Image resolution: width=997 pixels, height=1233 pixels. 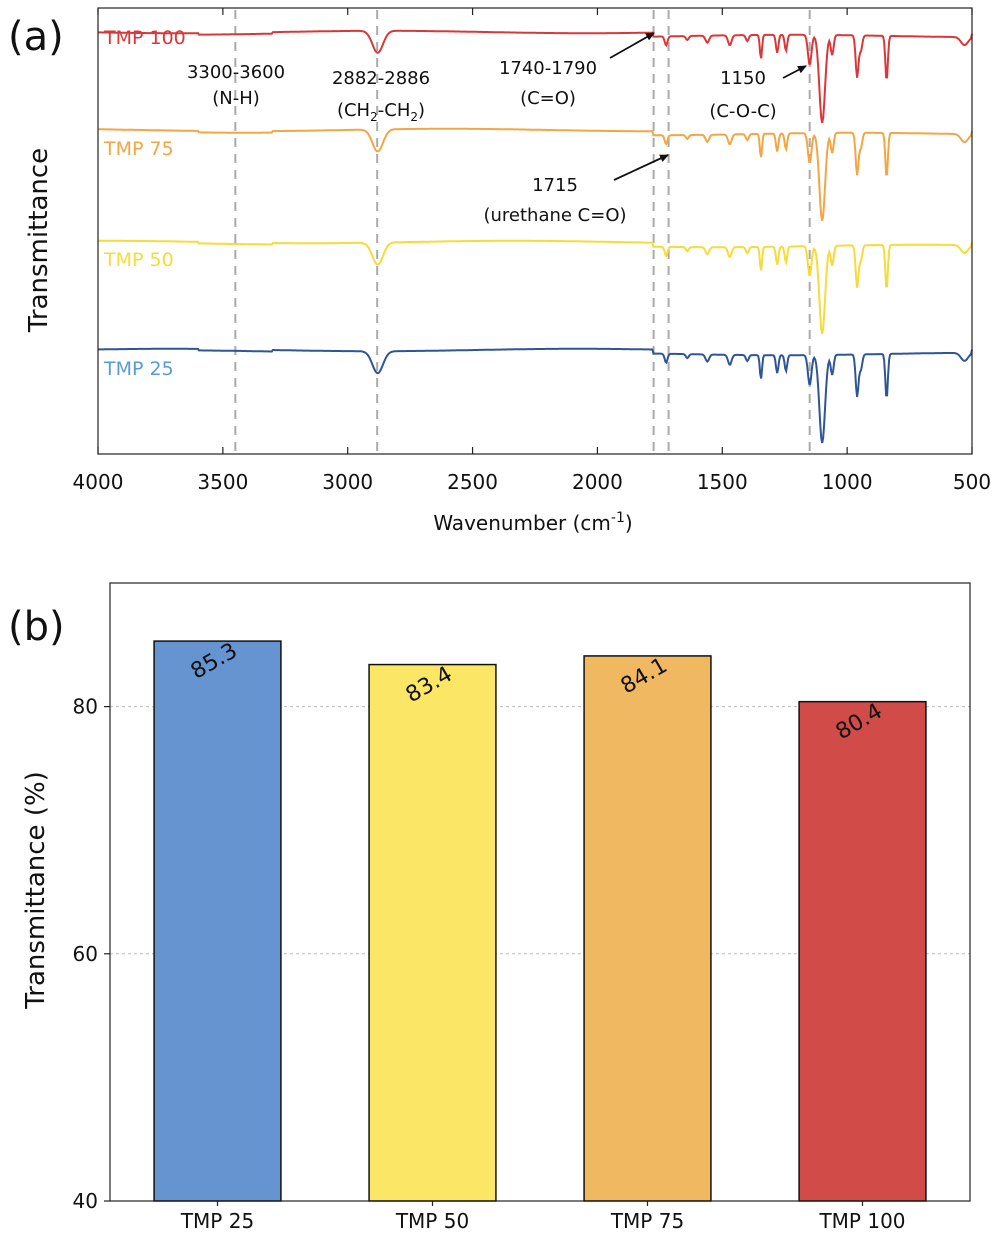 What do you see at coordinates (381, 78) in the screenshot?
I see `annotation-ch-range: 2882-2886` at bounding box center [381, 78].